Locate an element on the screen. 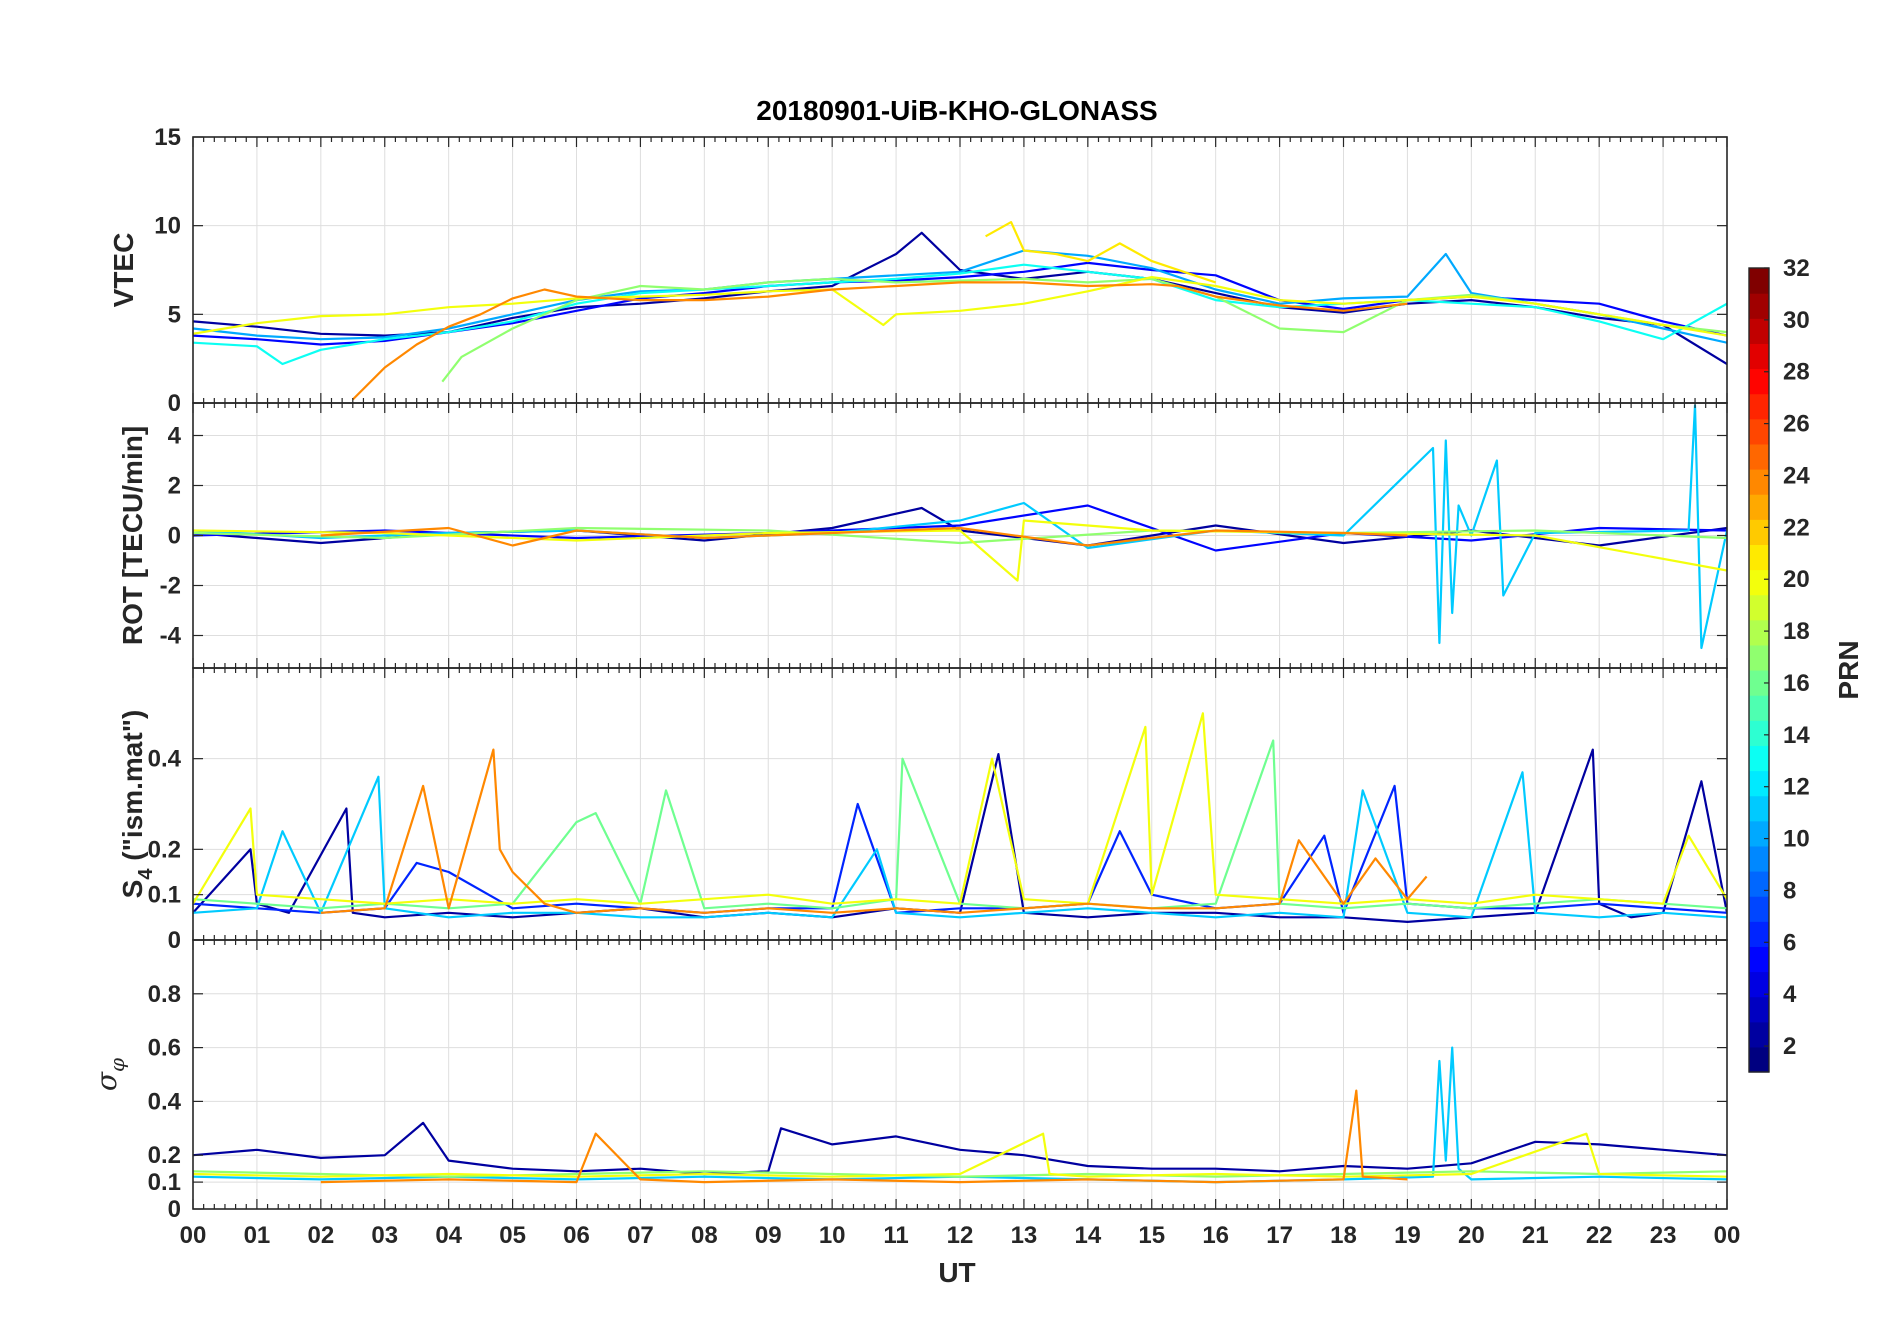 The image size is (1902, 1330). x-tick-label: 23 is located at coordinates (1663, 1235).